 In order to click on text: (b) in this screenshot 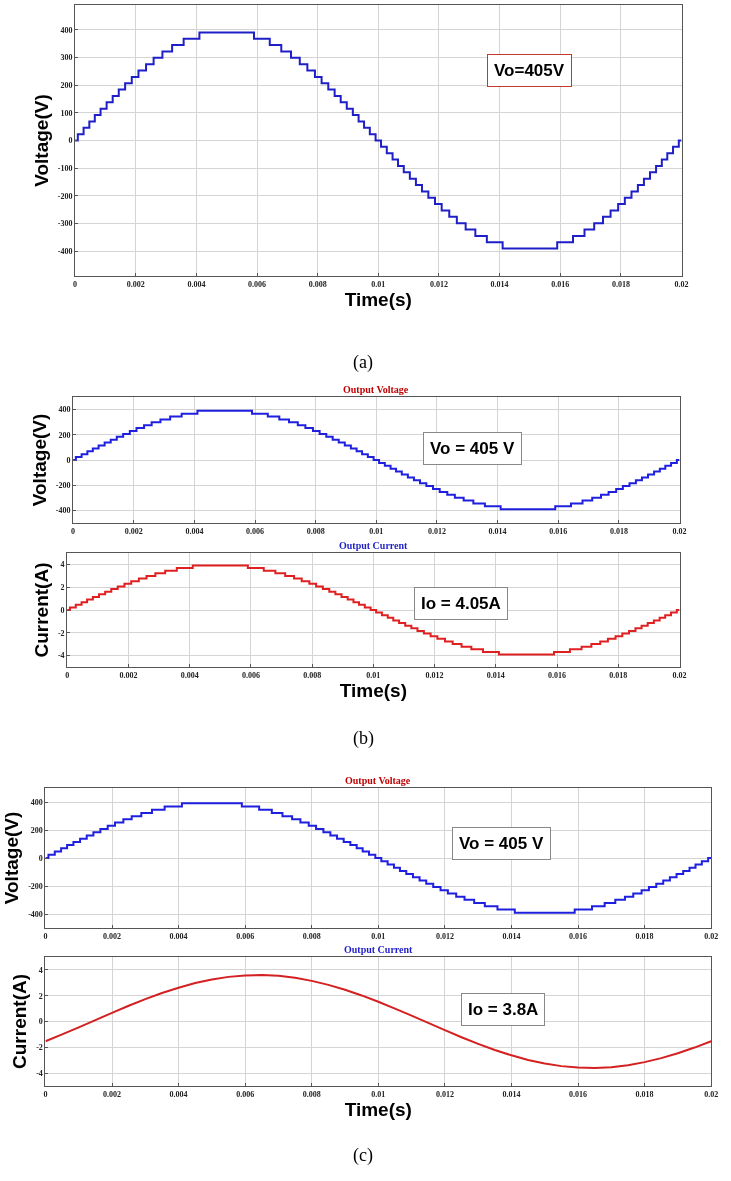, I will do `click(363, 738)`.